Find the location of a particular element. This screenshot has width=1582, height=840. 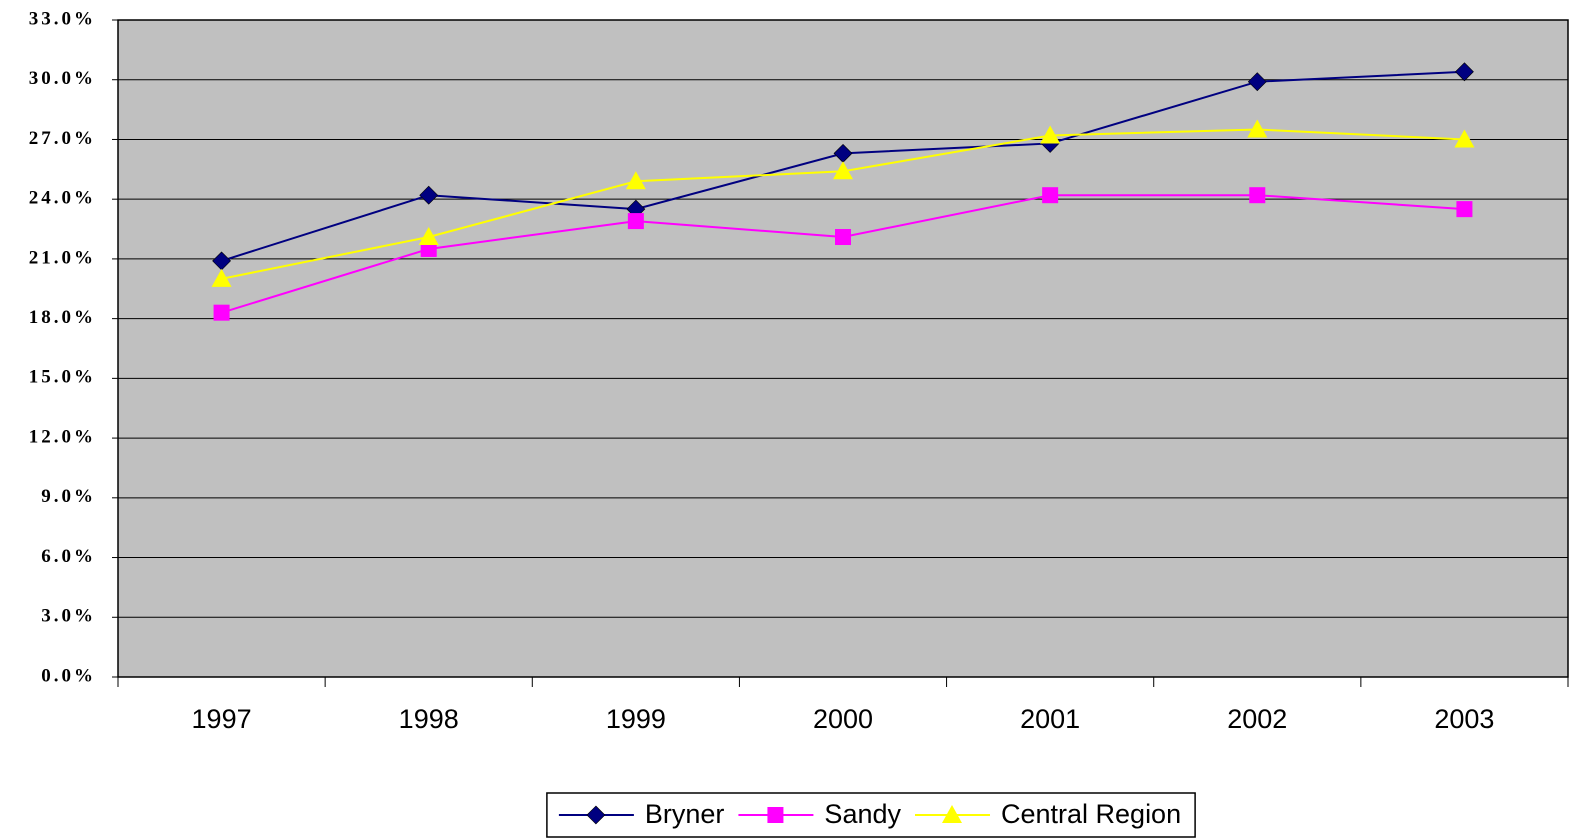

y-tick-label: 15.0% is located at coordinates (62, 377).